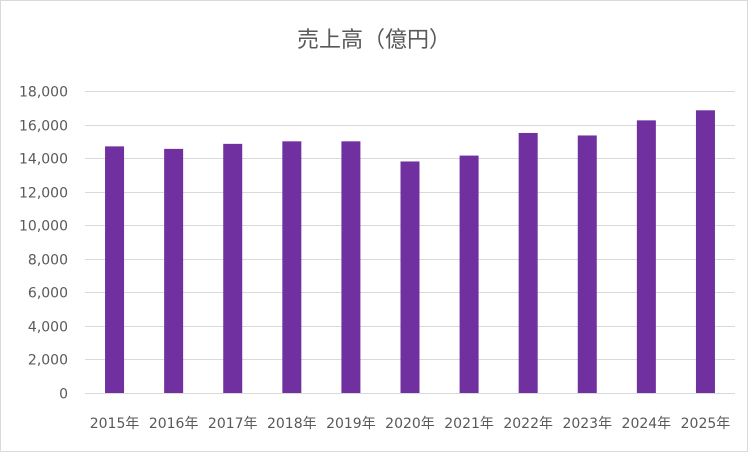 Image resolution: width=748 pixels, height=452 pixels. Describe the element at coordinates (706, 424) in the screenshot. I see `x-tick-label: 2025年` at that location.